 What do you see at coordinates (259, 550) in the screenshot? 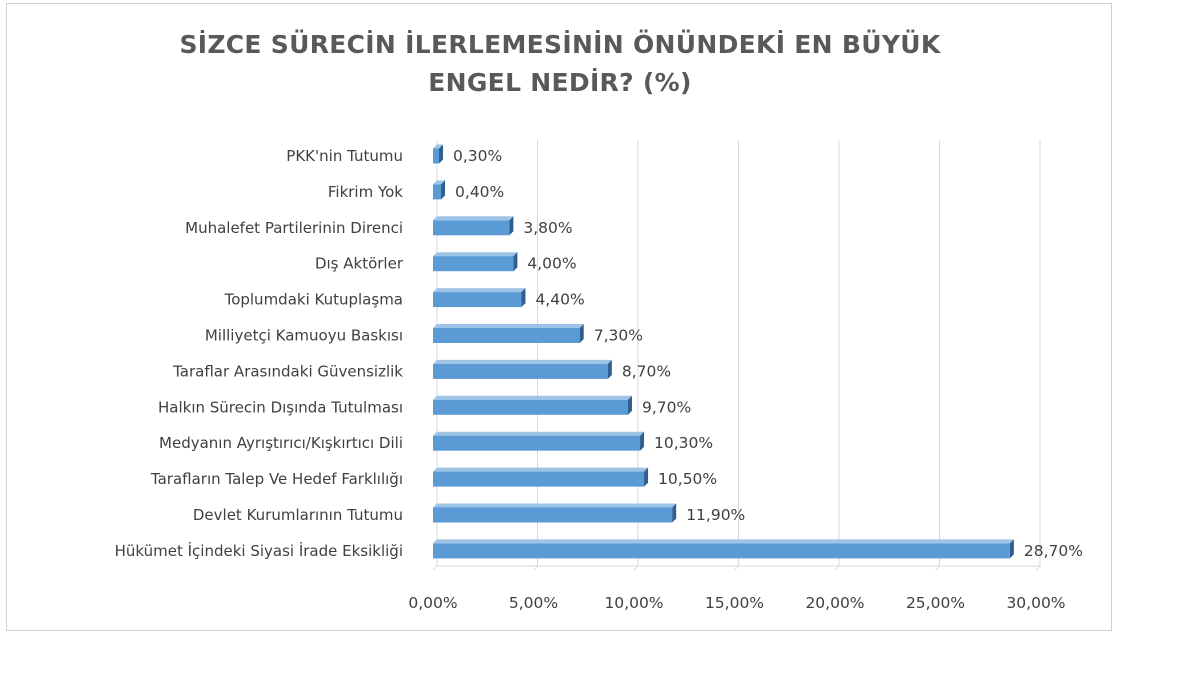
I see `category-label-11: Hükümet İçindeki Siyasi İrade Eksikliği` at bounding box center [259, 550].